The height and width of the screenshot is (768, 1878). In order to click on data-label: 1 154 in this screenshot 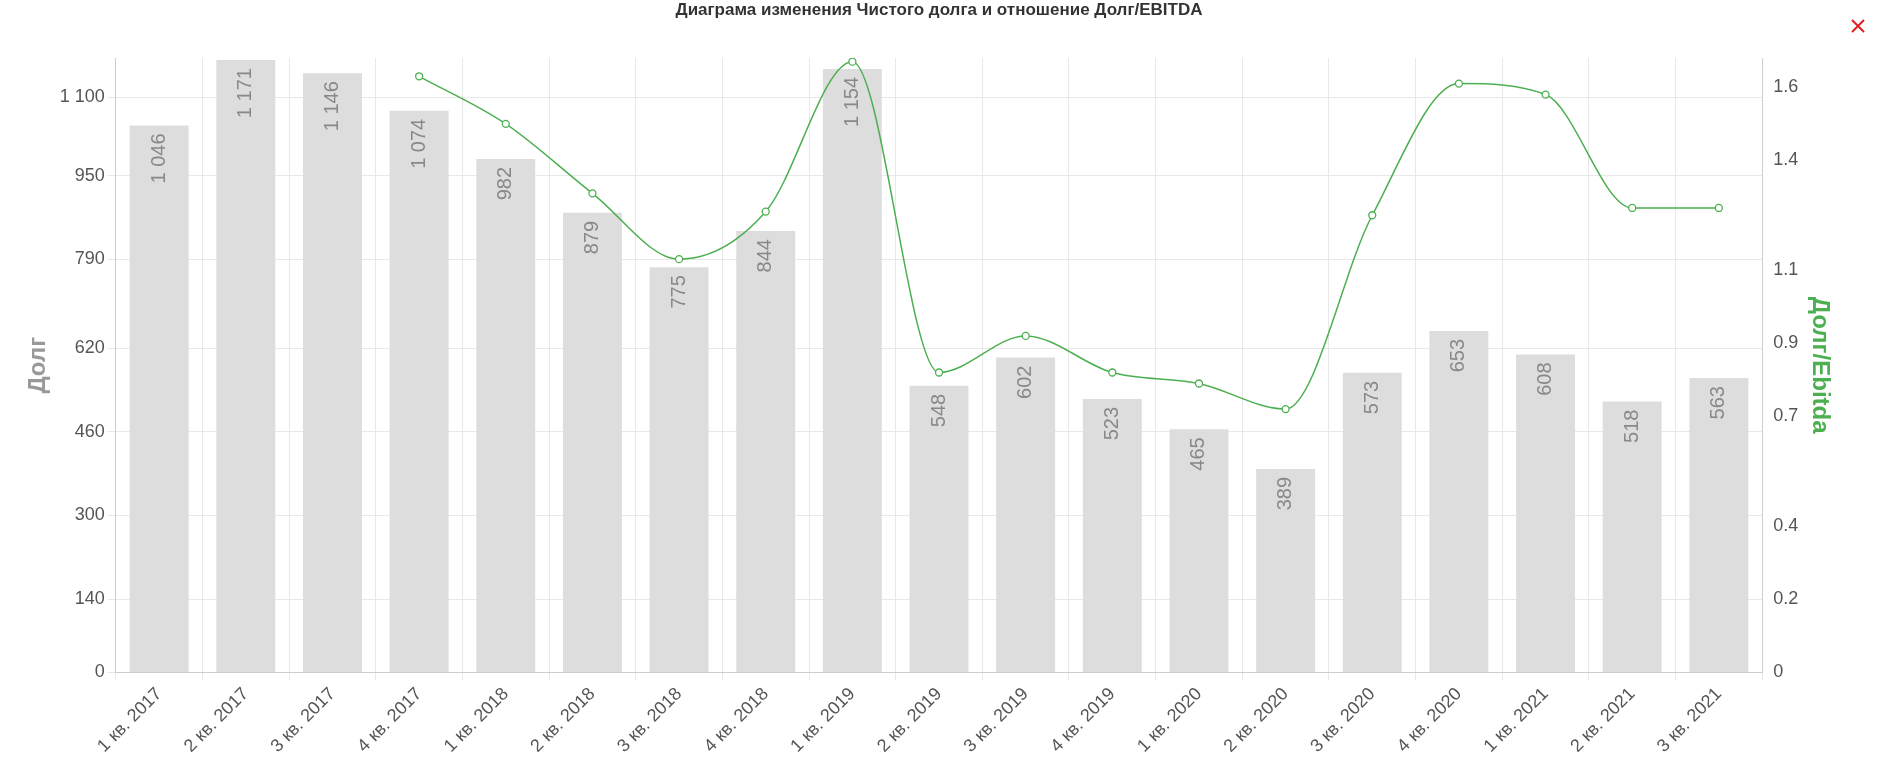, I will do `click(850, 102)`.